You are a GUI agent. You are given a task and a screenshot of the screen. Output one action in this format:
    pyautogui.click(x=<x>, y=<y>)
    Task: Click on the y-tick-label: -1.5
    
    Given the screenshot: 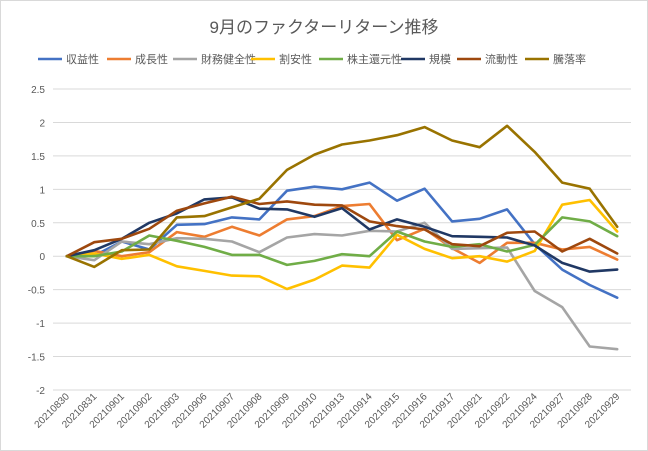 What is the action you would take?
    pyautogui.click(x=37, y=358)
    